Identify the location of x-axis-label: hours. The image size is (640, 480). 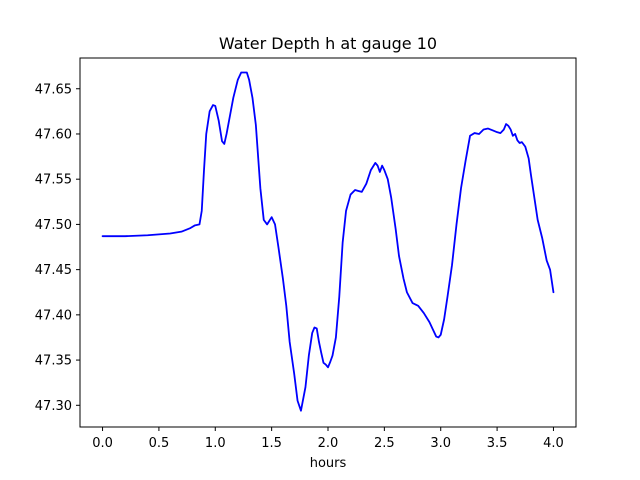
(328, 463).